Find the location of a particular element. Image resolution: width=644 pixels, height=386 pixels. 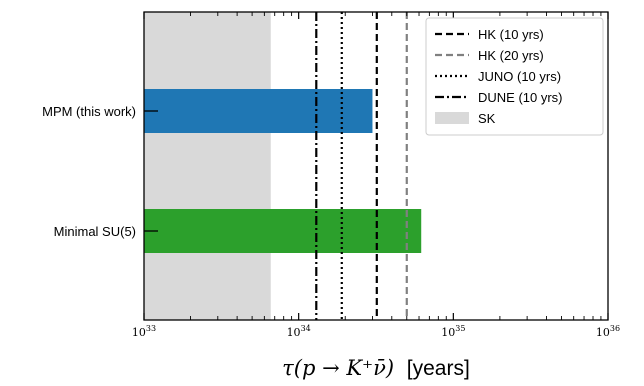

x-tick-label: 1036 is located at coordinates (608, 331).